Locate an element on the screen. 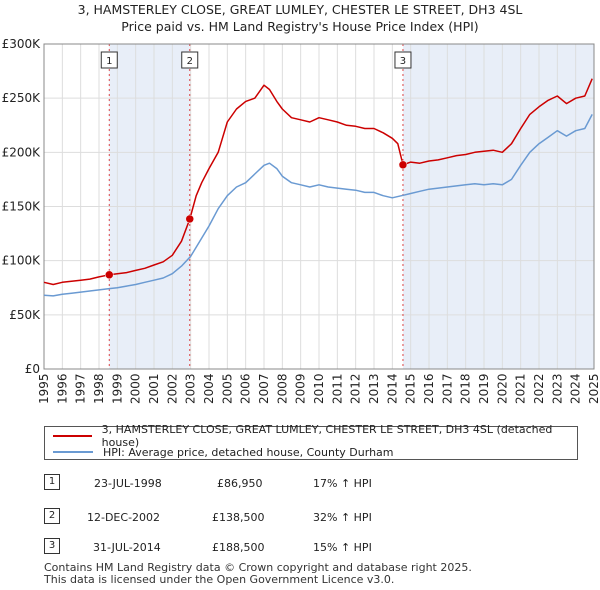 This screenshot has height=590, width=600. x-tick-label-2020: 2020 is located at coordinates (502, 388).